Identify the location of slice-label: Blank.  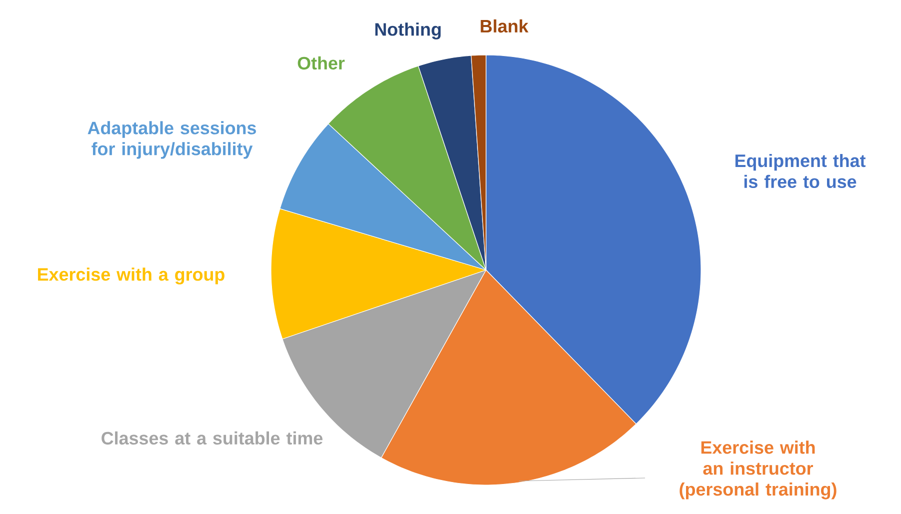
(504, 26).